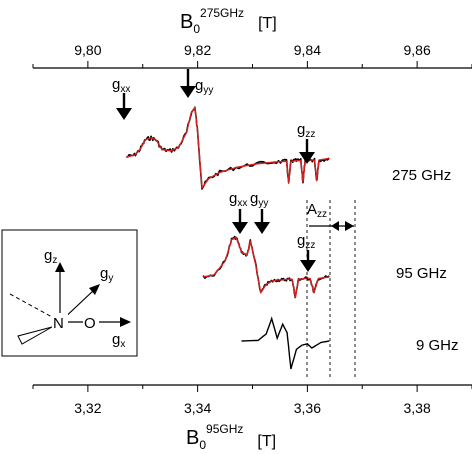 The image size is (472, 454). Describe the element at coordinates (285, 343) in the screenshot. I see `series-9ghz` at that location.